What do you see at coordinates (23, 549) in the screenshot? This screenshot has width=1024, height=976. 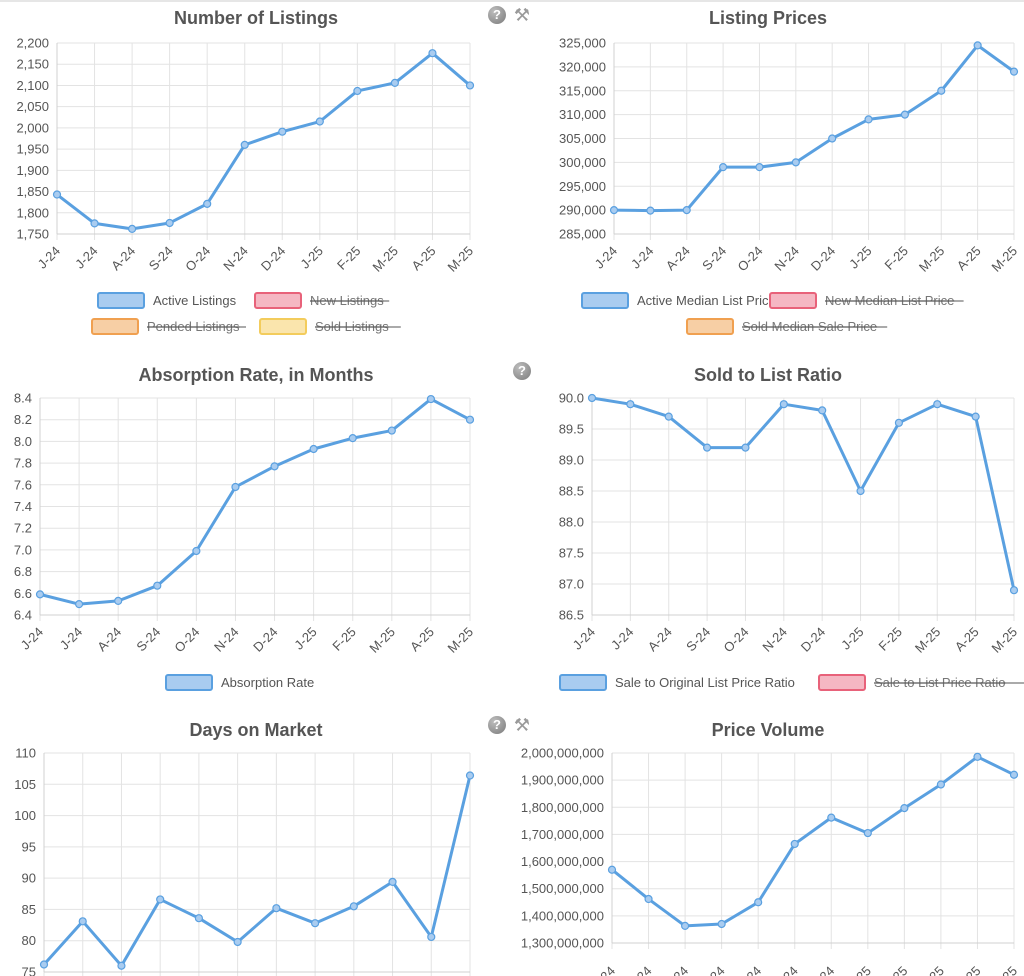 I see `y-tick-label: 7.0` at bounding box center [23, 549].